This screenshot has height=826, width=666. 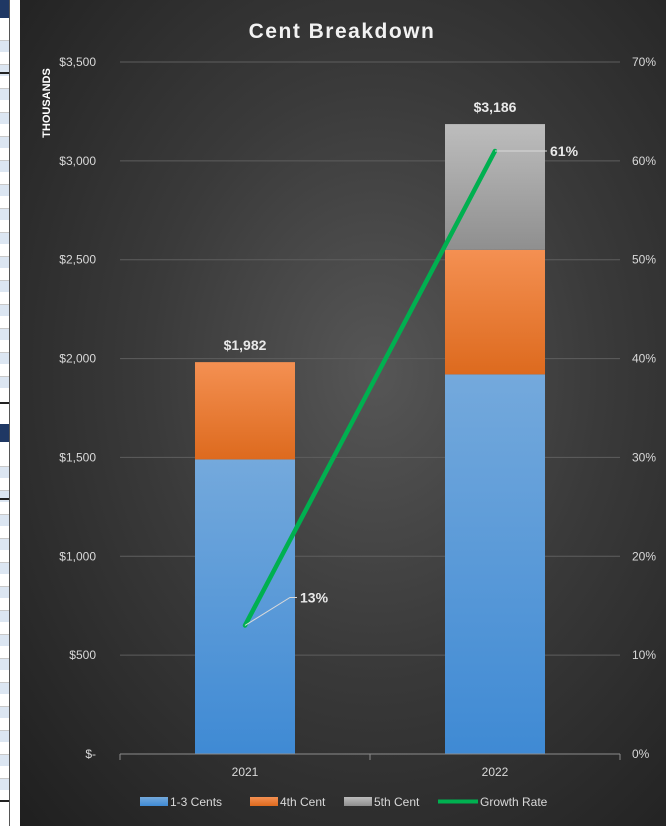 I want to click on bar-1-3-cents-2021, so click(x=245, y=606).